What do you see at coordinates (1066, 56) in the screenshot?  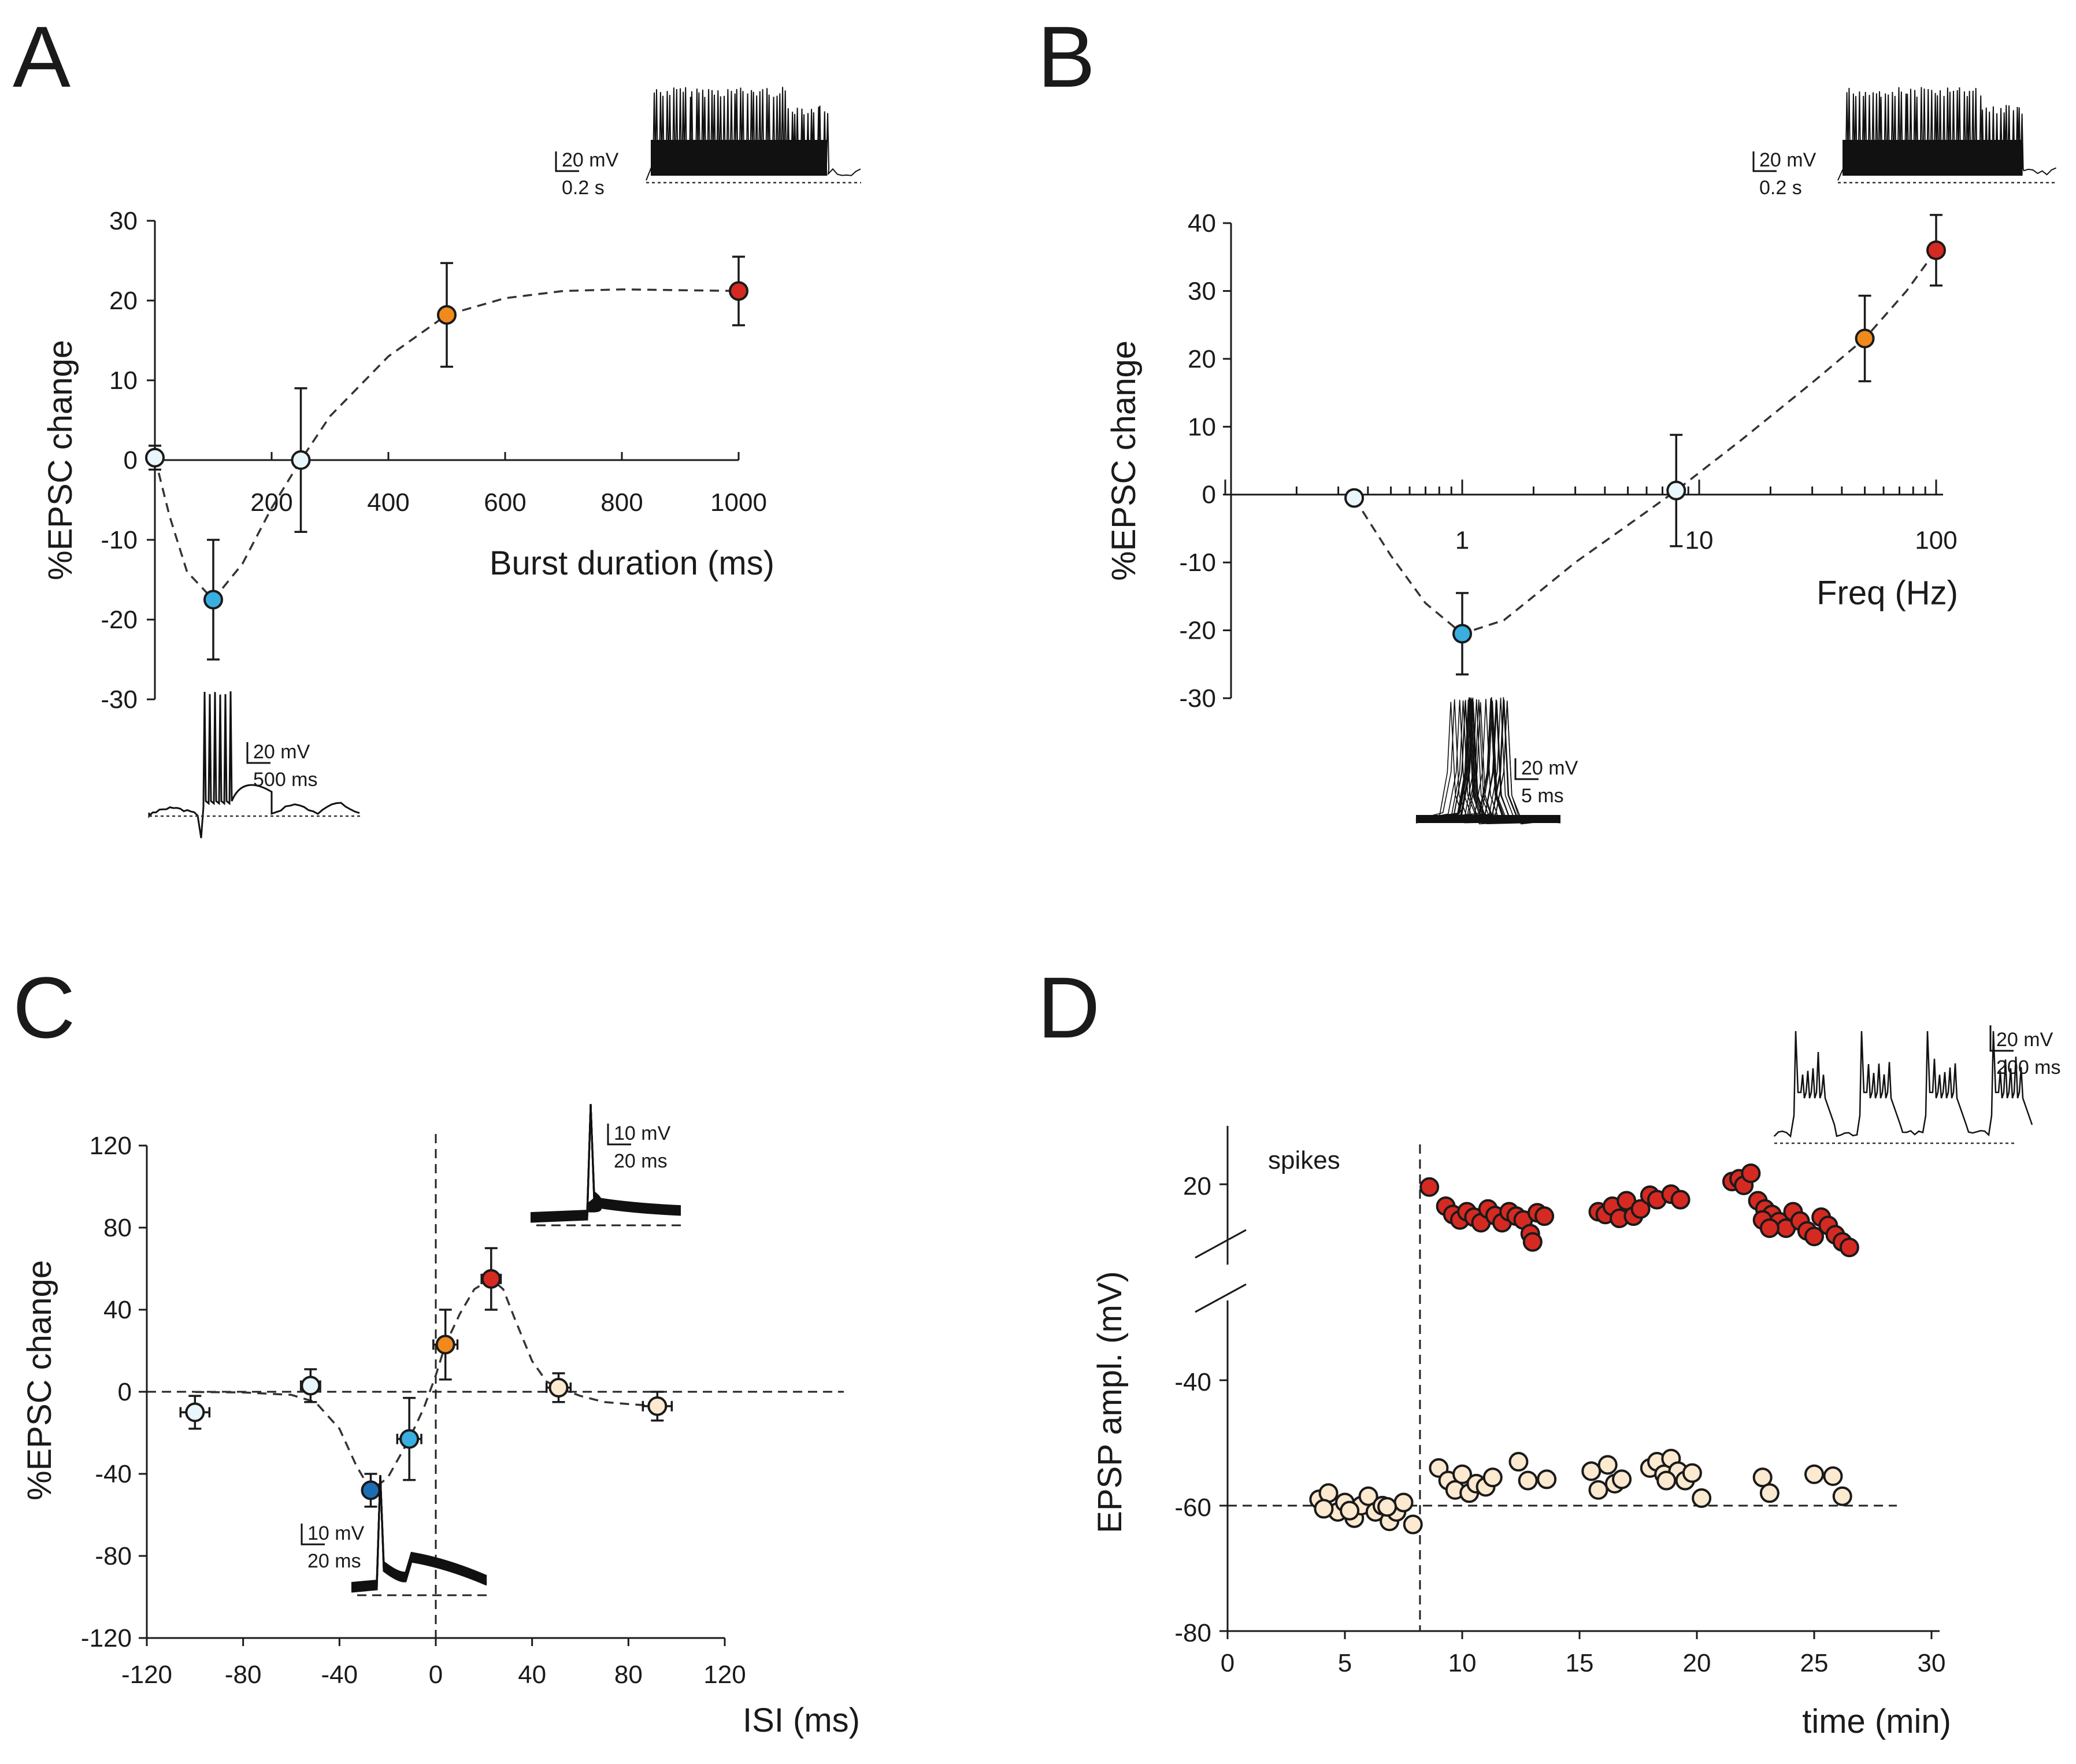 I see `panel-letter-b: B` at bounding box center [1066, 56].